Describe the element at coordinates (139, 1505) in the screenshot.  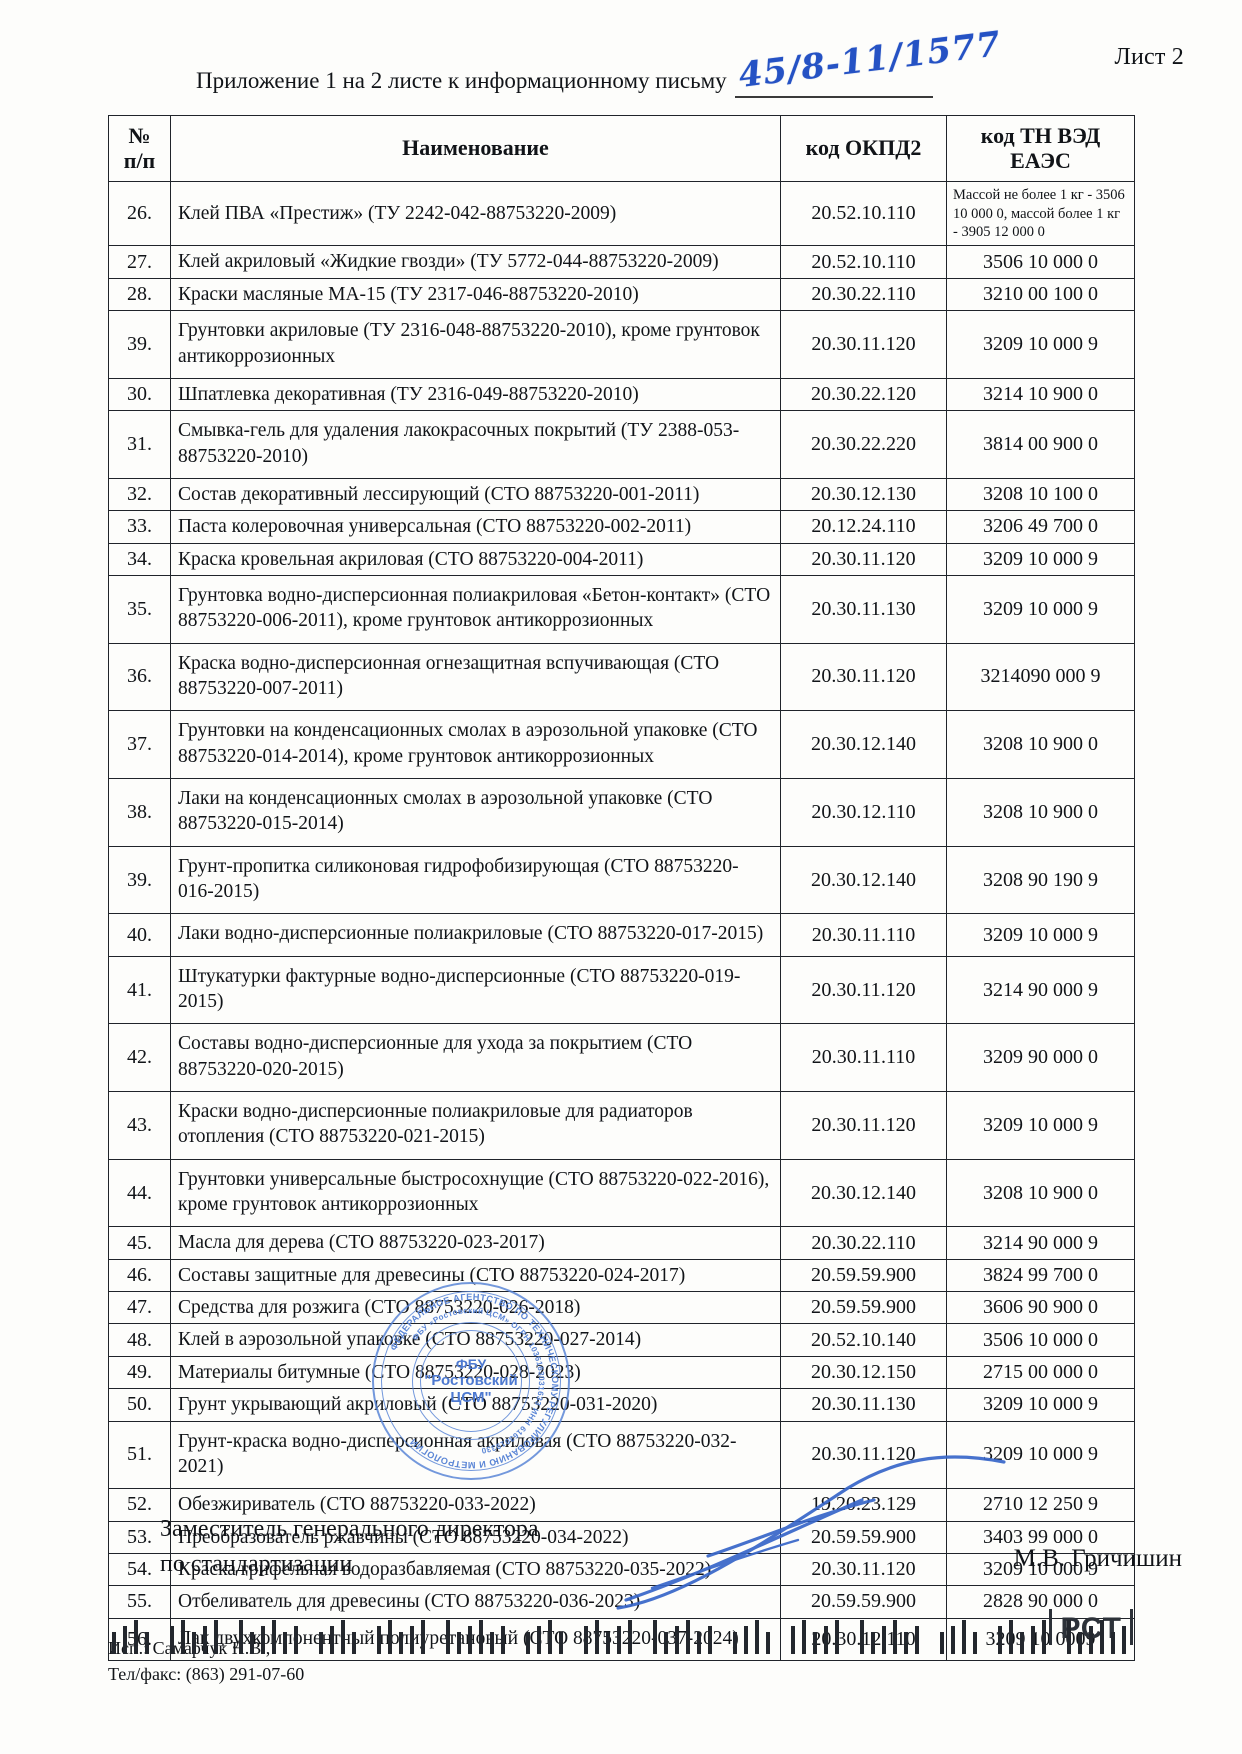
I see `row-number-cell: 52.` at that location.